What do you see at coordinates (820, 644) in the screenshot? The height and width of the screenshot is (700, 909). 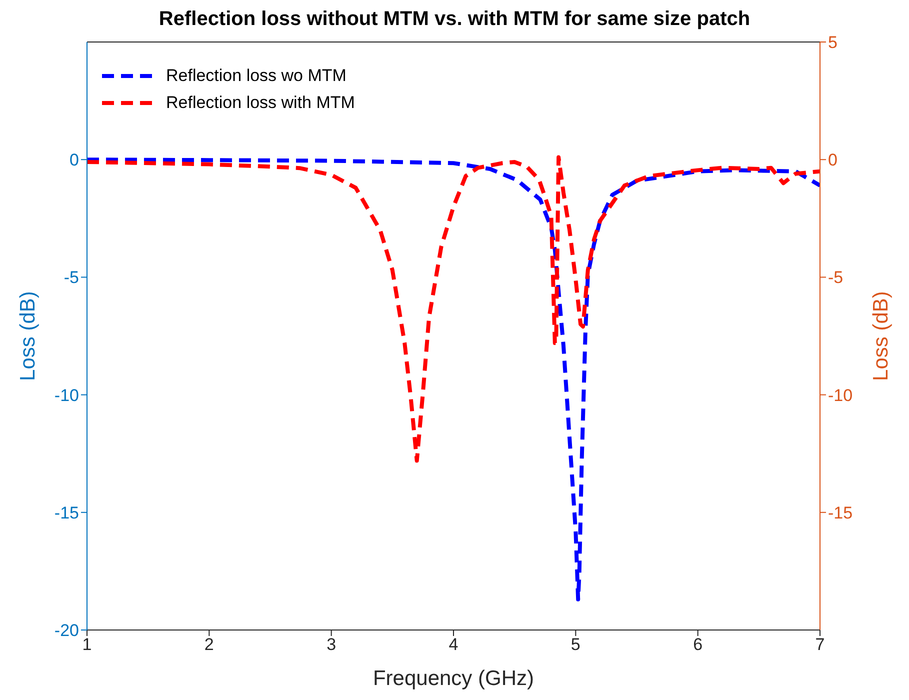 I see `x-tick-label: 7` at bounding box center [820, 644].